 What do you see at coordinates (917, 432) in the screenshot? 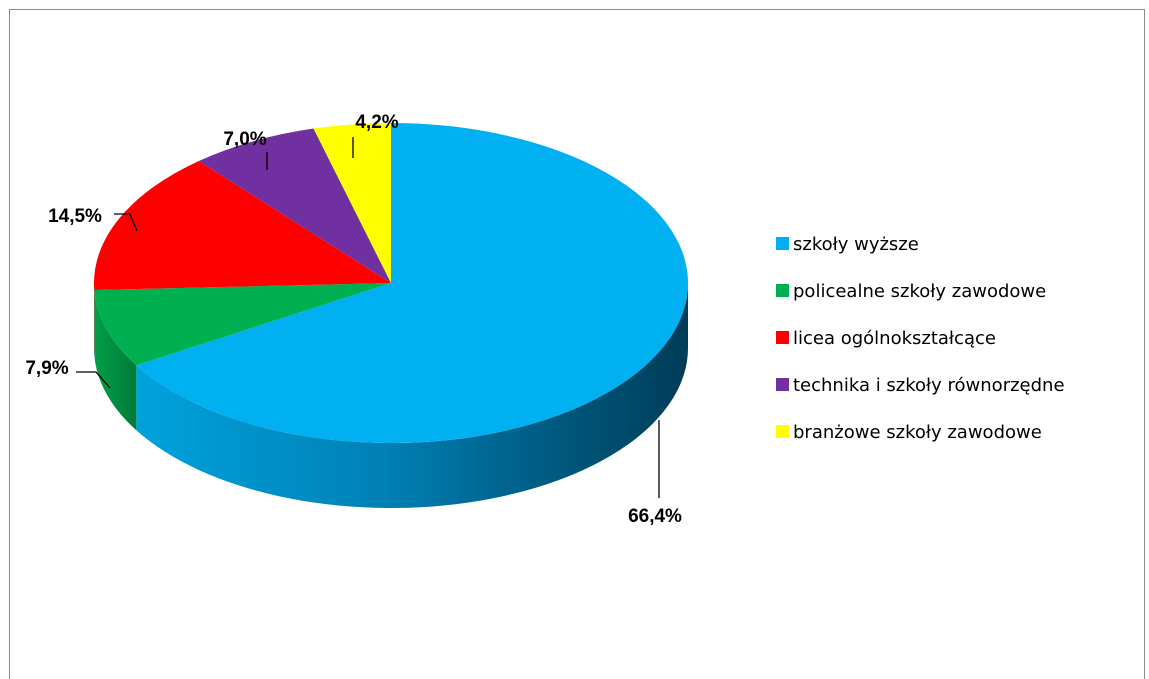
I see `legend-label: branżowe szkoły zawodowe` at bounding box center [917, 432].